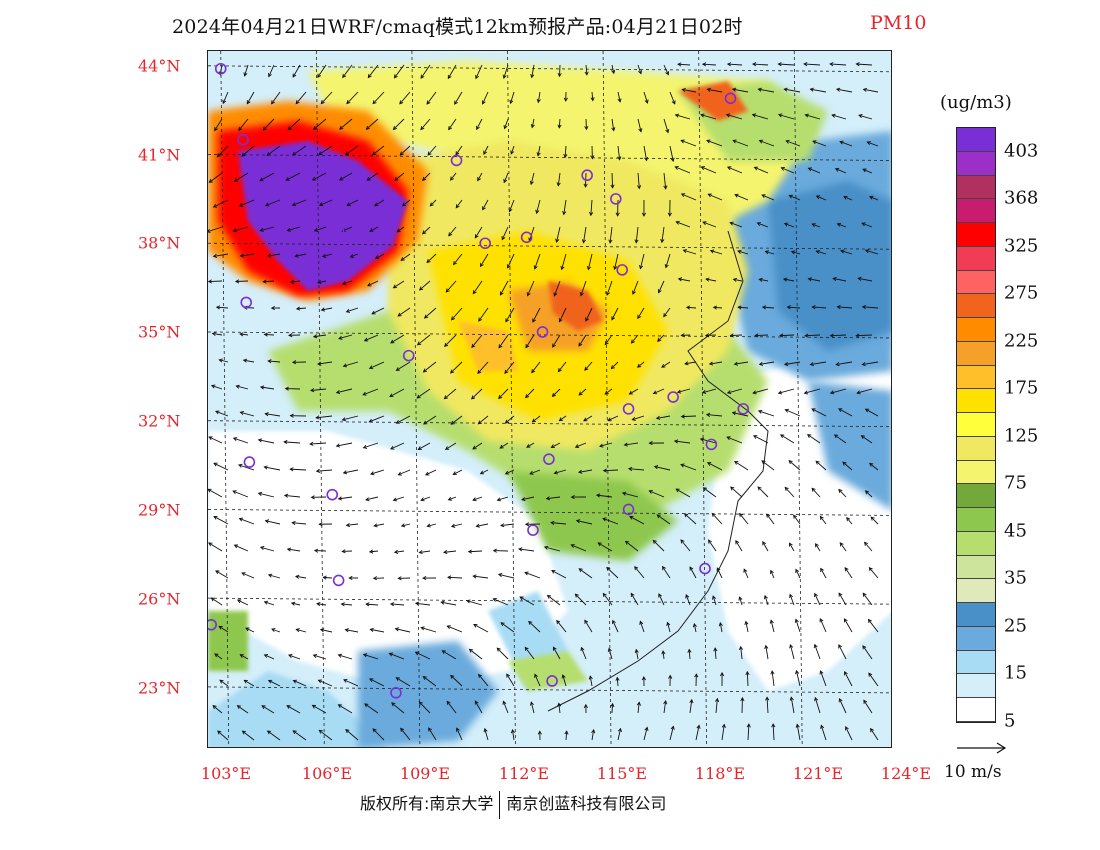 This screenshot has width=1100, height=850. I want to click on copyright-divider, so click(500, 804).